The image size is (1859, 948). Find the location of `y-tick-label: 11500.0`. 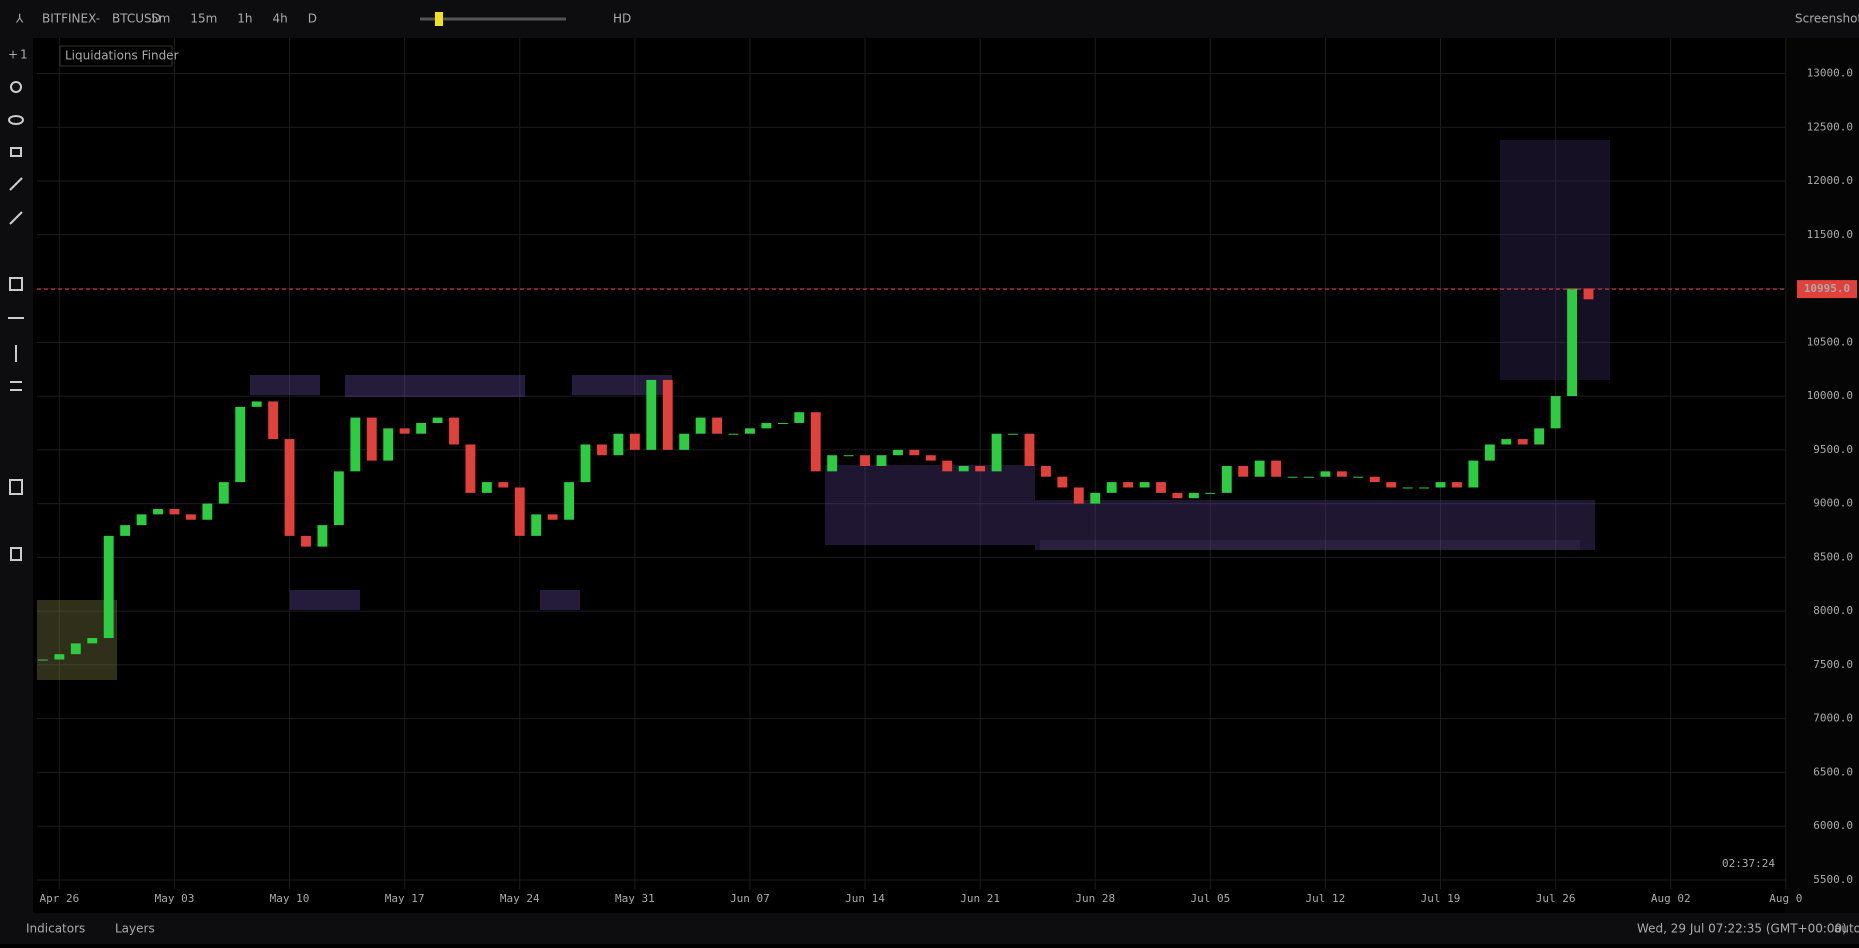

y-tick-label: 11500.0 is located at coordinates (1830, 234).